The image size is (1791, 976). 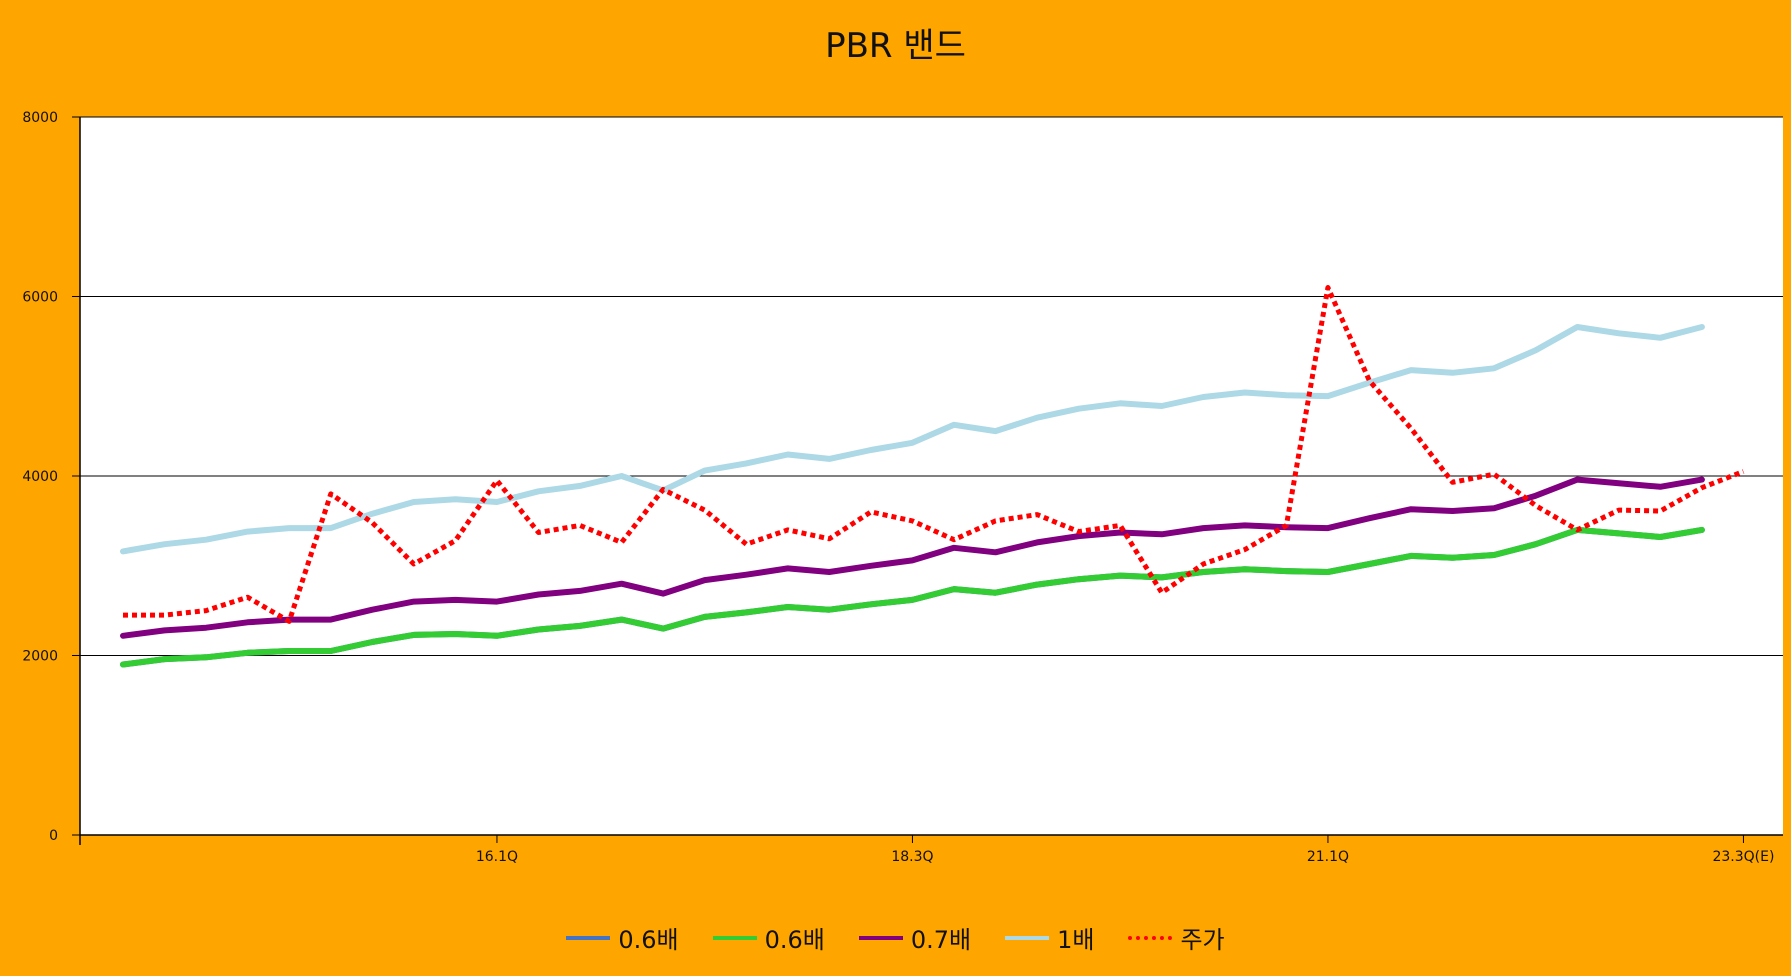 What do you see at coordinates (1076, 940) in the screenshot?
I see `legend-label: 1배` at bounding box center [1076, 940].